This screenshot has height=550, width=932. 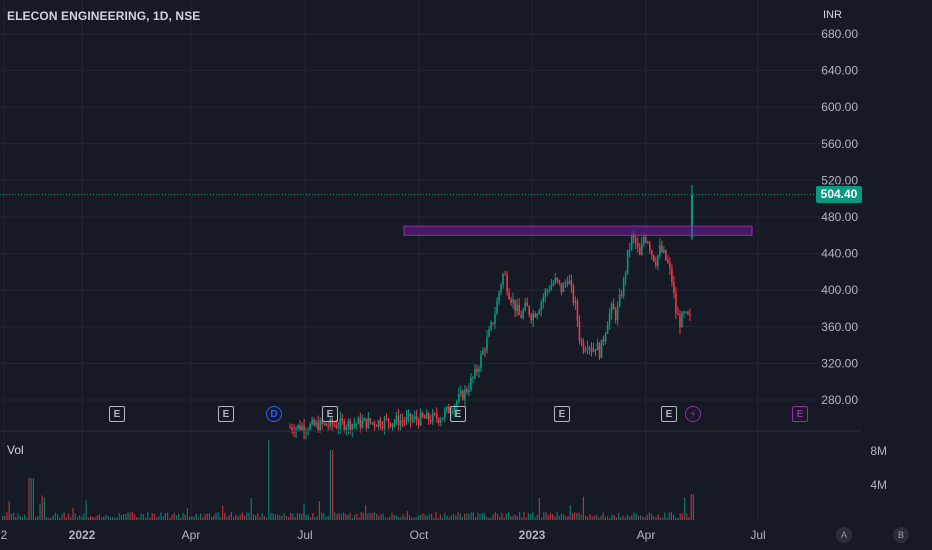 What do you see at coordinates (4, 535) in the screenshot?
I see `time-tick-label: 2` at bounding box center [4, 535].